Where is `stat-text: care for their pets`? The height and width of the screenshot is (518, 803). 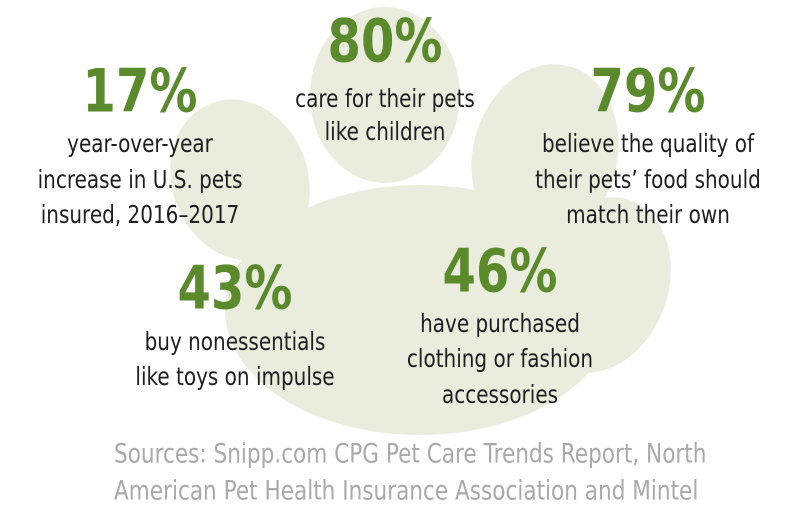
stat-text: care for their pets is located at coordinates (385, 99).